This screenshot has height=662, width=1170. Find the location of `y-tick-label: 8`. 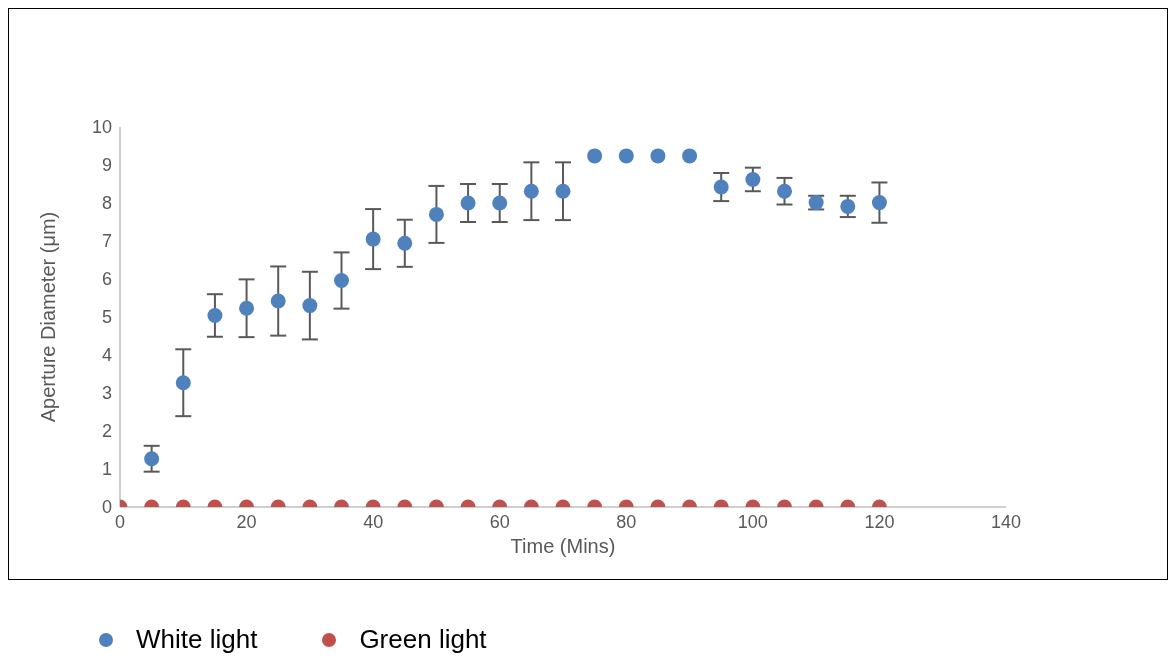

y-tick-label: 8 is located at coordinates (106, 203).